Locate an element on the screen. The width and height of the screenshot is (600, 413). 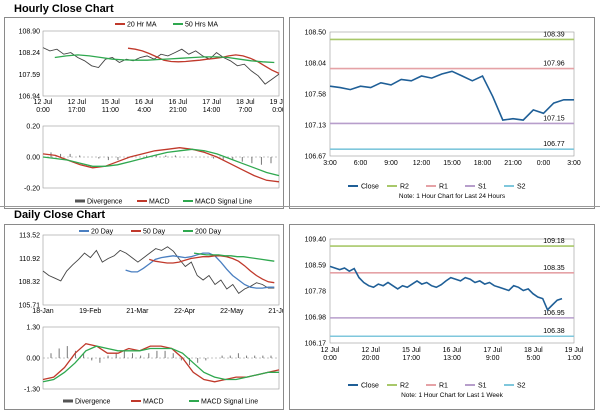
daily-price-ytick: 108.32 is located at coordinates (30, 282).